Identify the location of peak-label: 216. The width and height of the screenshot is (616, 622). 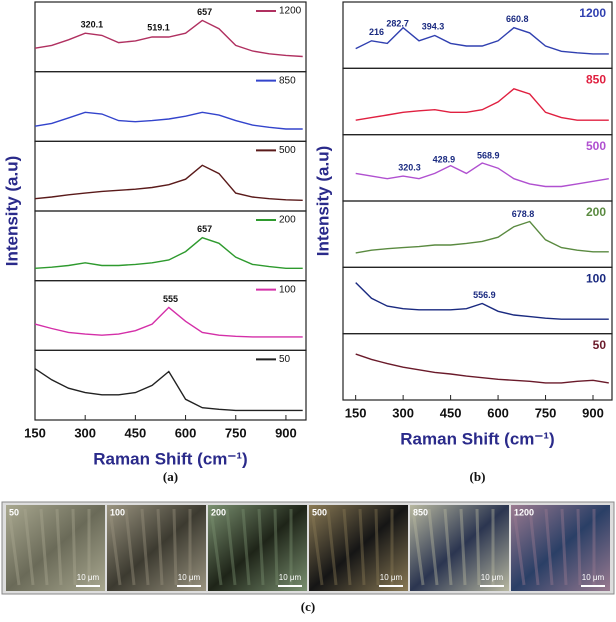
(376, 32).